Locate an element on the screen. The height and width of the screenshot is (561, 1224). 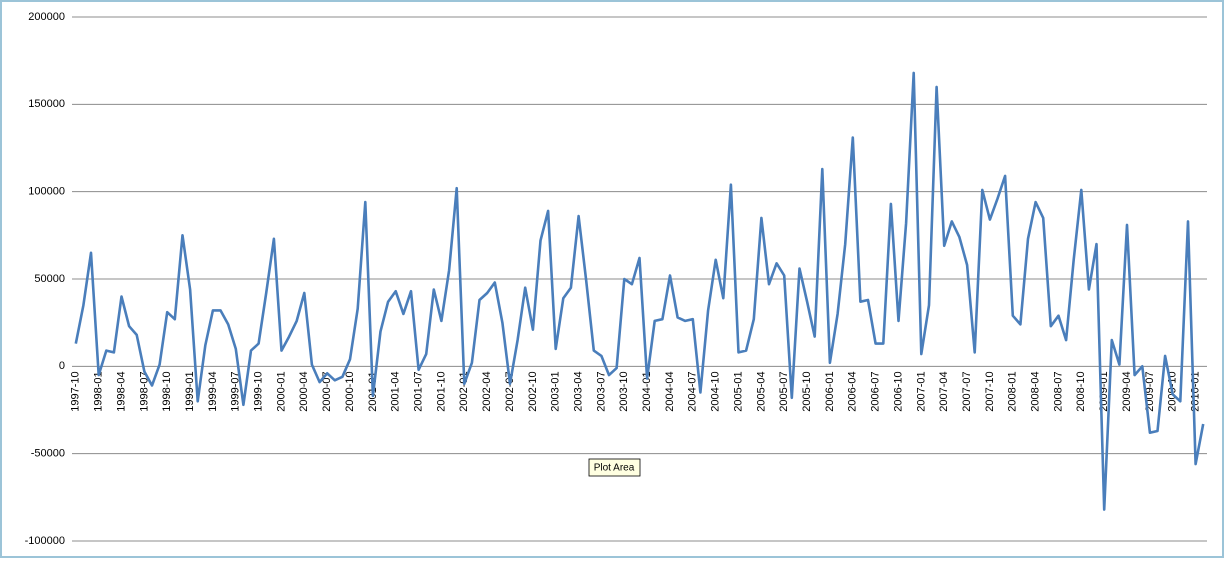
tooltip-box is located at coordinates (614, 467).